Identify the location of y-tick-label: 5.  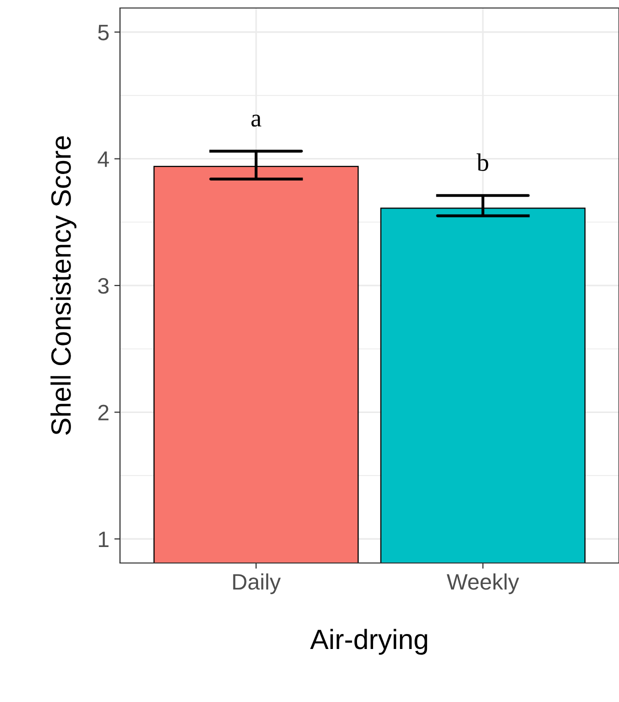
(103, 32).